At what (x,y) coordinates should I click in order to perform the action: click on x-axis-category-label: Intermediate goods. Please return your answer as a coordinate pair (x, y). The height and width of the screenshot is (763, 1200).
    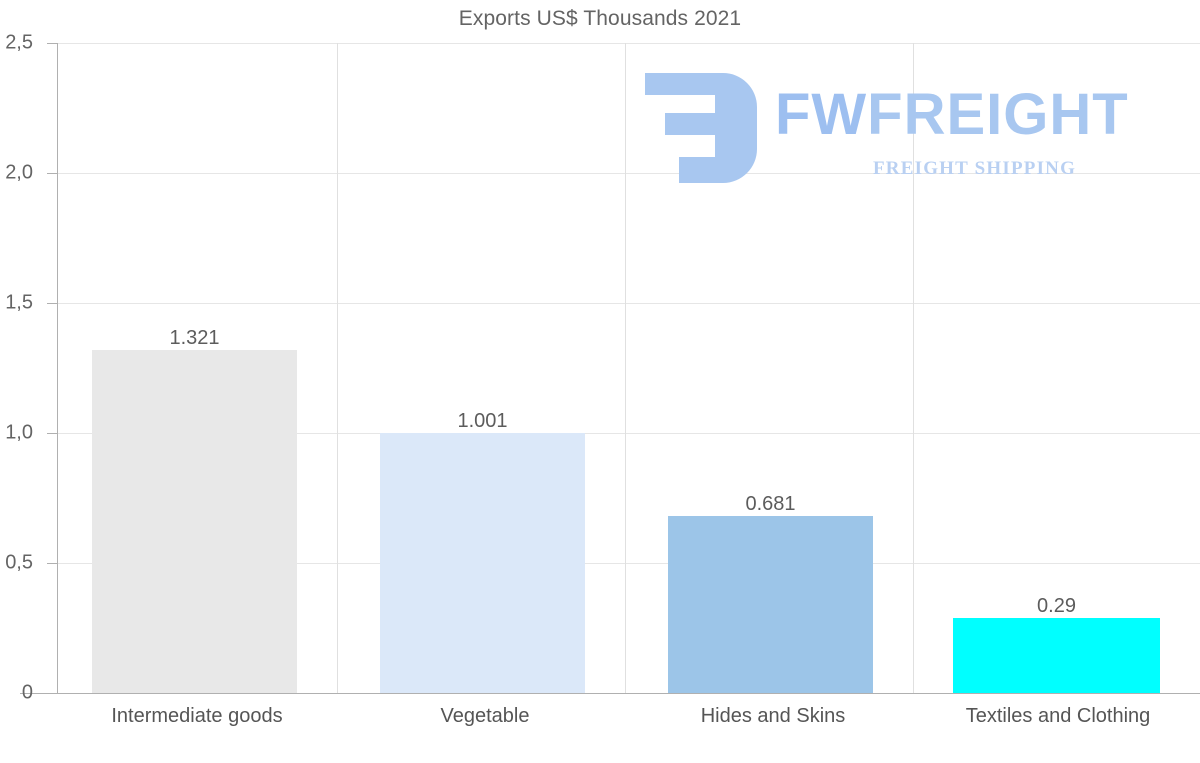
    Looking at the image, I should click on (197, 716).